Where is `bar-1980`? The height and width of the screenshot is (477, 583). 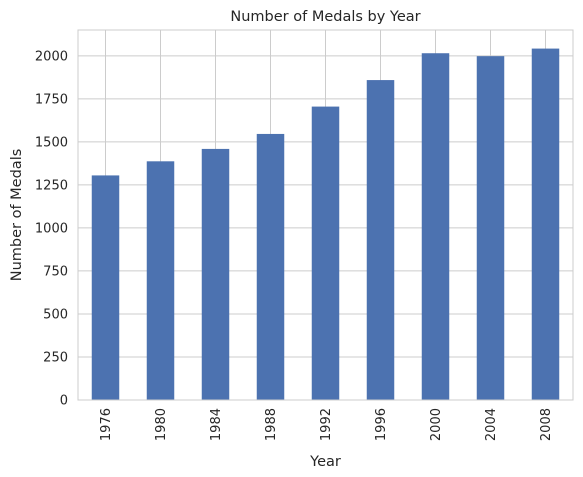
bar-1980 is located at coordinates (160, 280).